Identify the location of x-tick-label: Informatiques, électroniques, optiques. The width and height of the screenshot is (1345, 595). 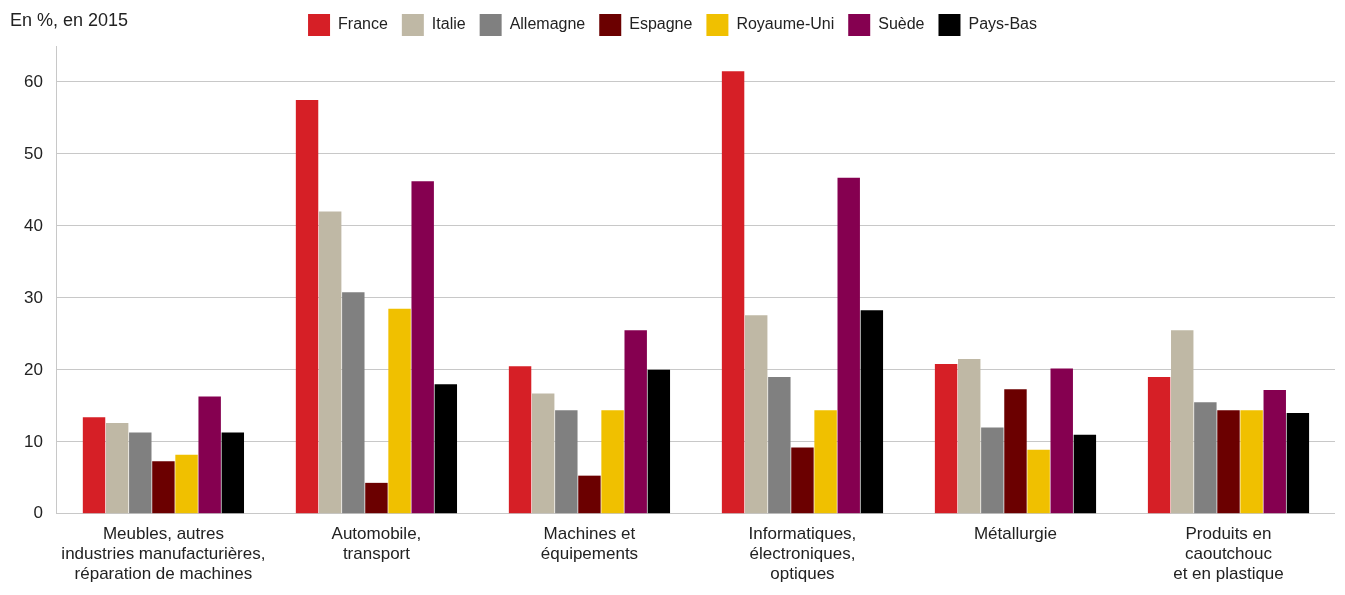
(802, 553).